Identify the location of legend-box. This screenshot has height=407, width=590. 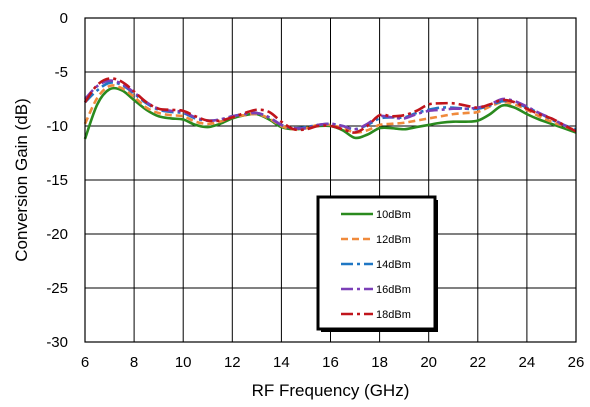
(376, 263).